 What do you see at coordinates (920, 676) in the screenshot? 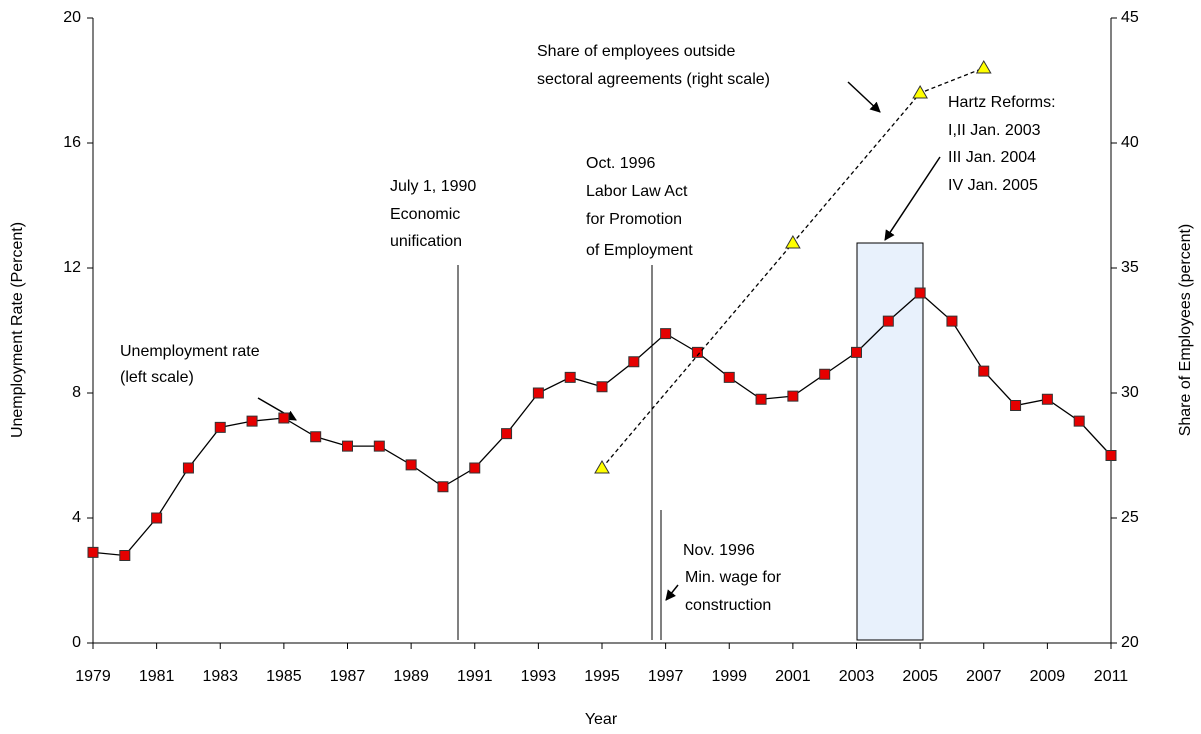
I see `x-tick-label: 2005` at bounding box center [920, 676].